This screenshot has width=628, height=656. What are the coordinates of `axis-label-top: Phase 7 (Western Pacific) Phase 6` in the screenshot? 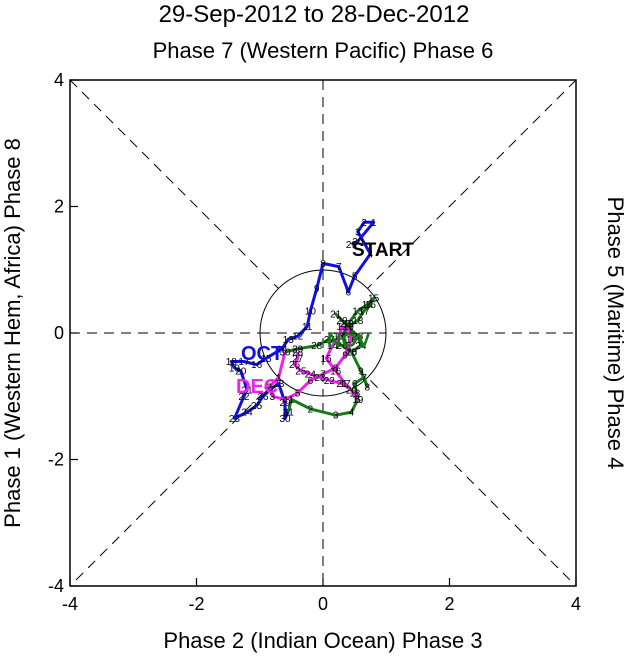 It's located at (323, 50).